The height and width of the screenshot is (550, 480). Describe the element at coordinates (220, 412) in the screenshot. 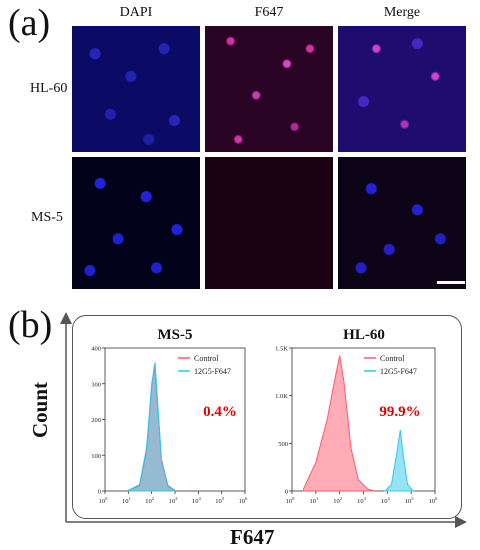

I see `percent-annotation-0: 0.4%` at that location.